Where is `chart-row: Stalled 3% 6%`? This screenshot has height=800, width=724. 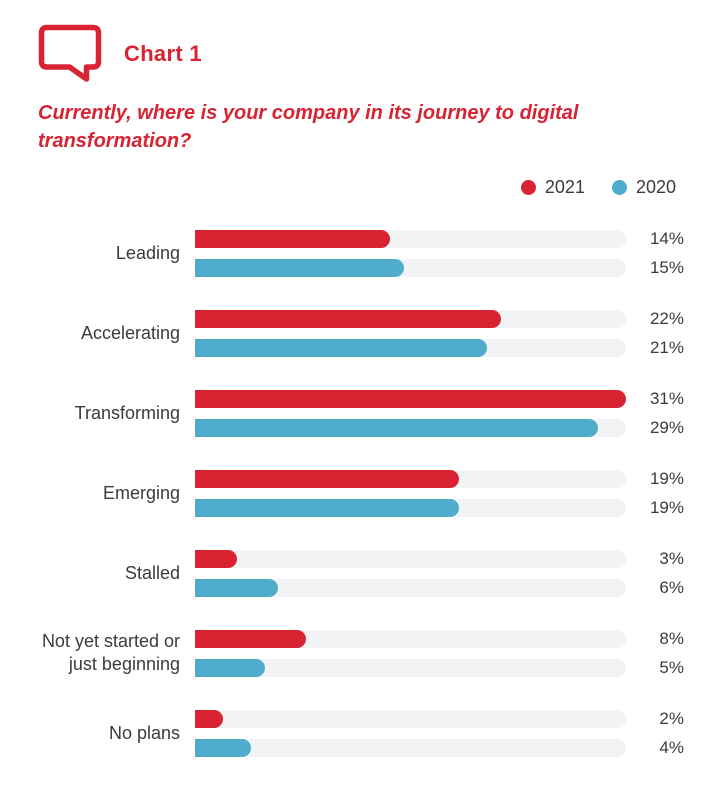
chart-row: Stalled 3% 6% is located at coordinates (361, 572).